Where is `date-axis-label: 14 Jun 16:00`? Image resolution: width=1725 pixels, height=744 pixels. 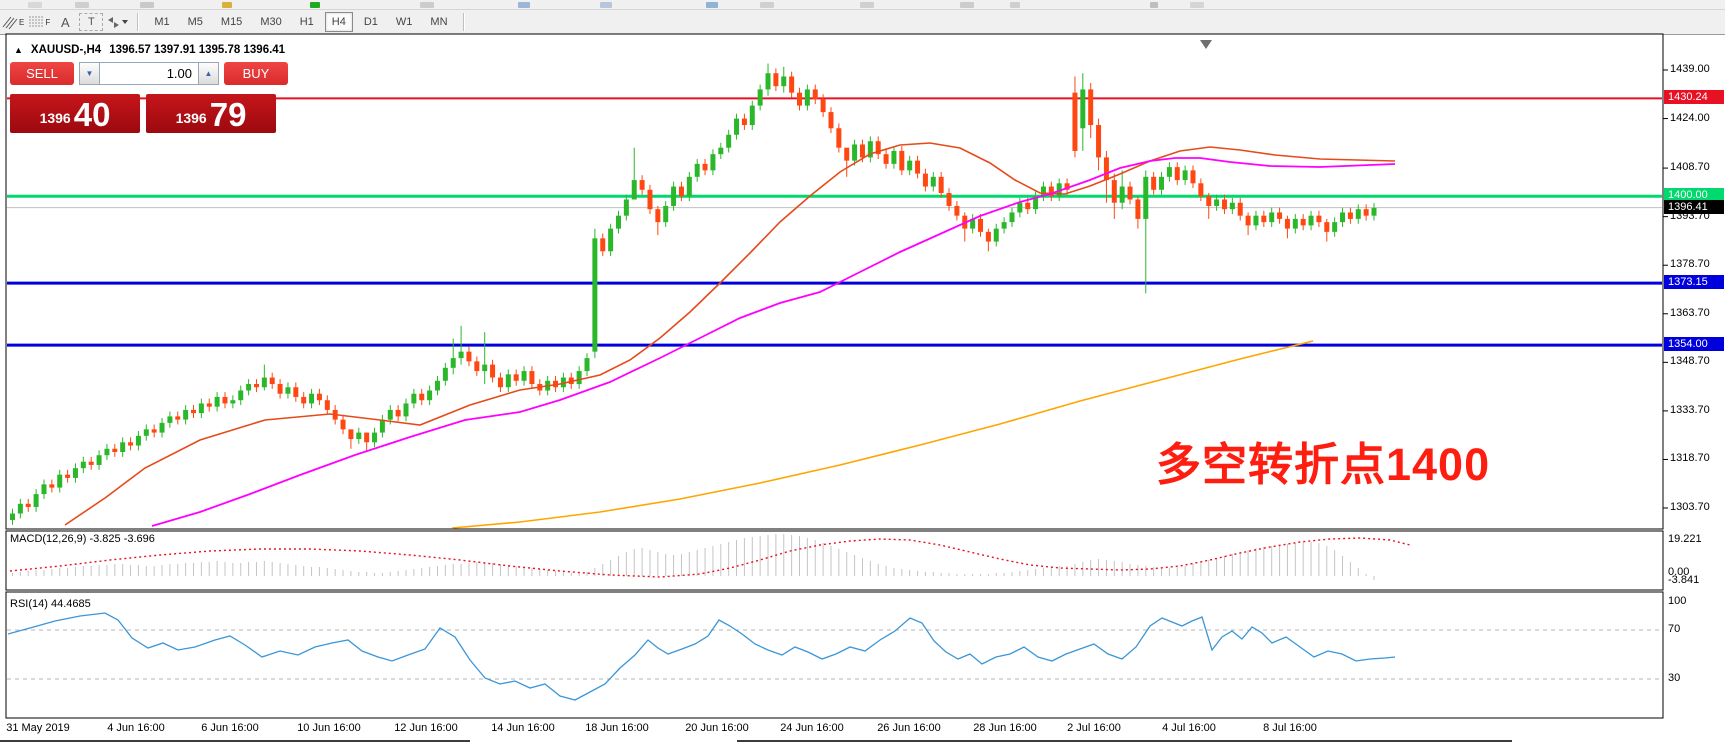
date-axis-label: 14 Jun 16:00 is located at coordinates (523, 728).